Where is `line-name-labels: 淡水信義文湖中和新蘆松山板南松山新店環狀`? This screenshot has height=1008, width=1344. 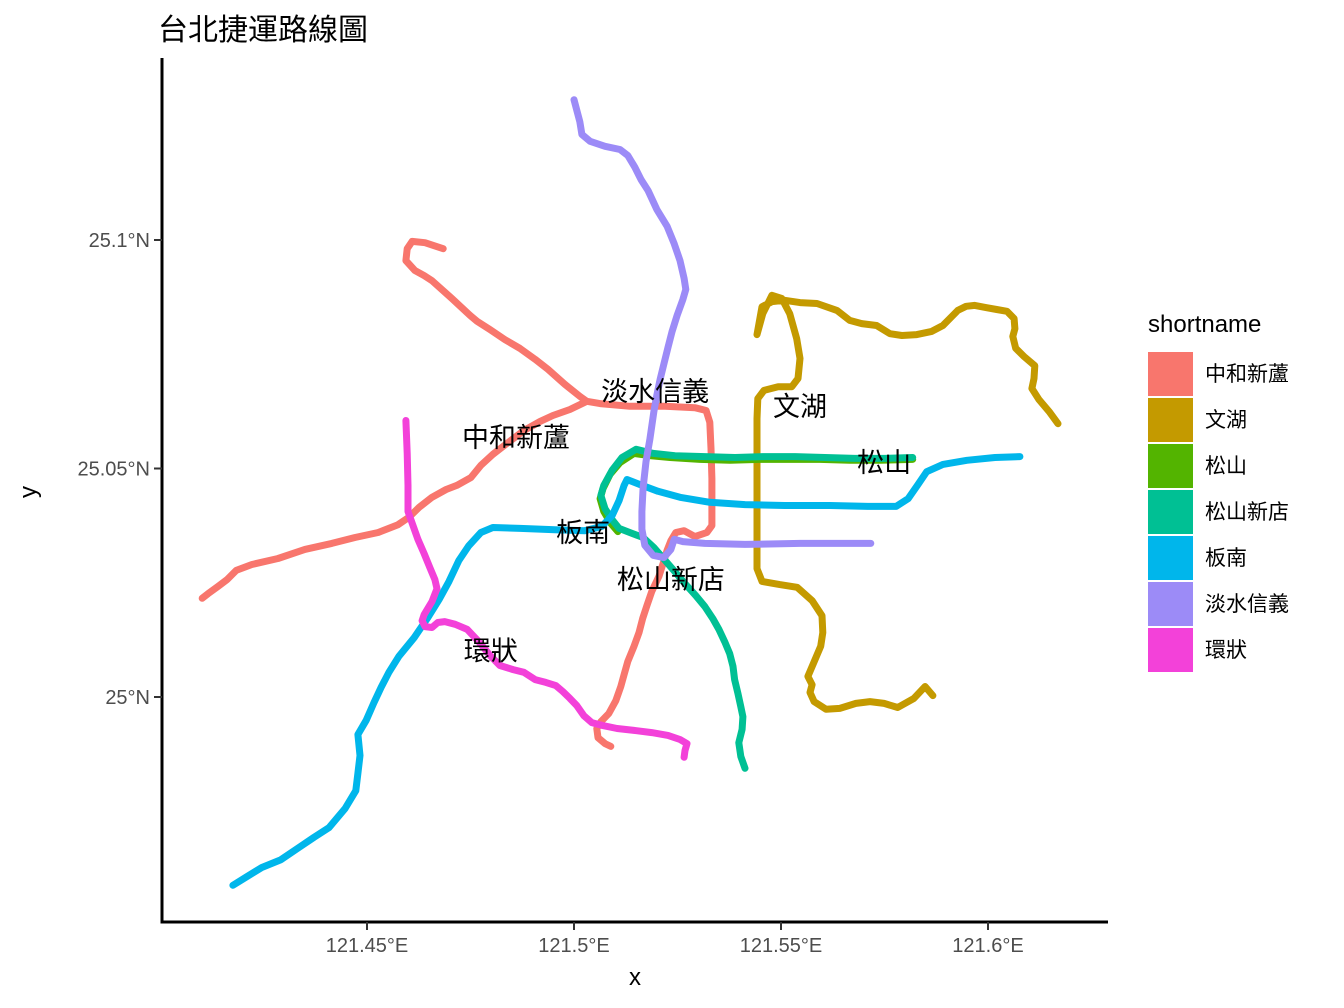
line-name-labels: 淡水信義文湖中和新蘆松山板南松山新店環狀 is located at coordinates (686, 521).